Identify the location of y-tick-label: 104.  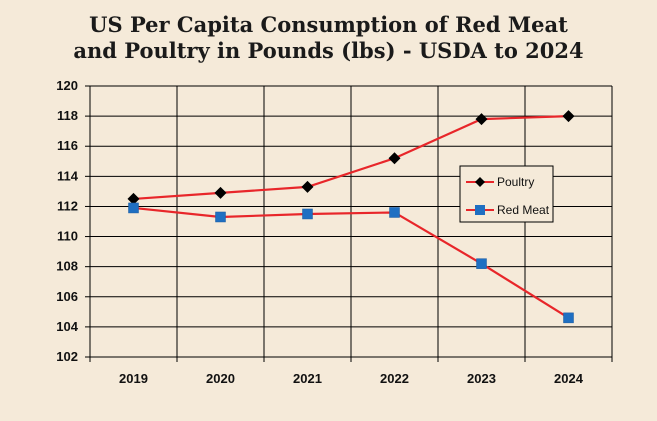
(67, 326).